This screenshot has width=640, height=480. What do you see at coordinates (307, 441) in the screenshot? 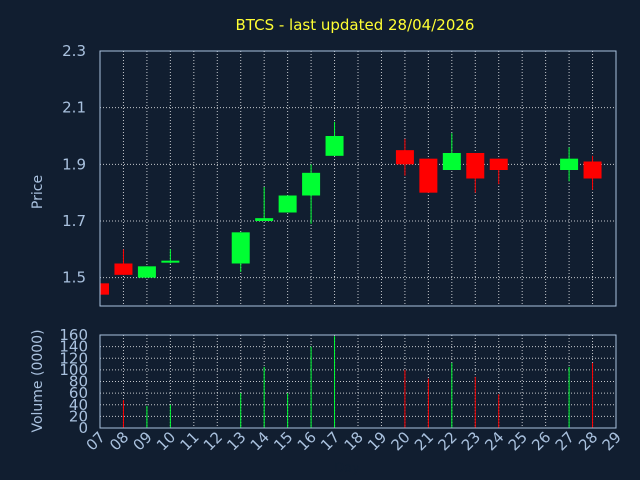
I see `x-tick-label: 16` at bounding box center [307, 441].